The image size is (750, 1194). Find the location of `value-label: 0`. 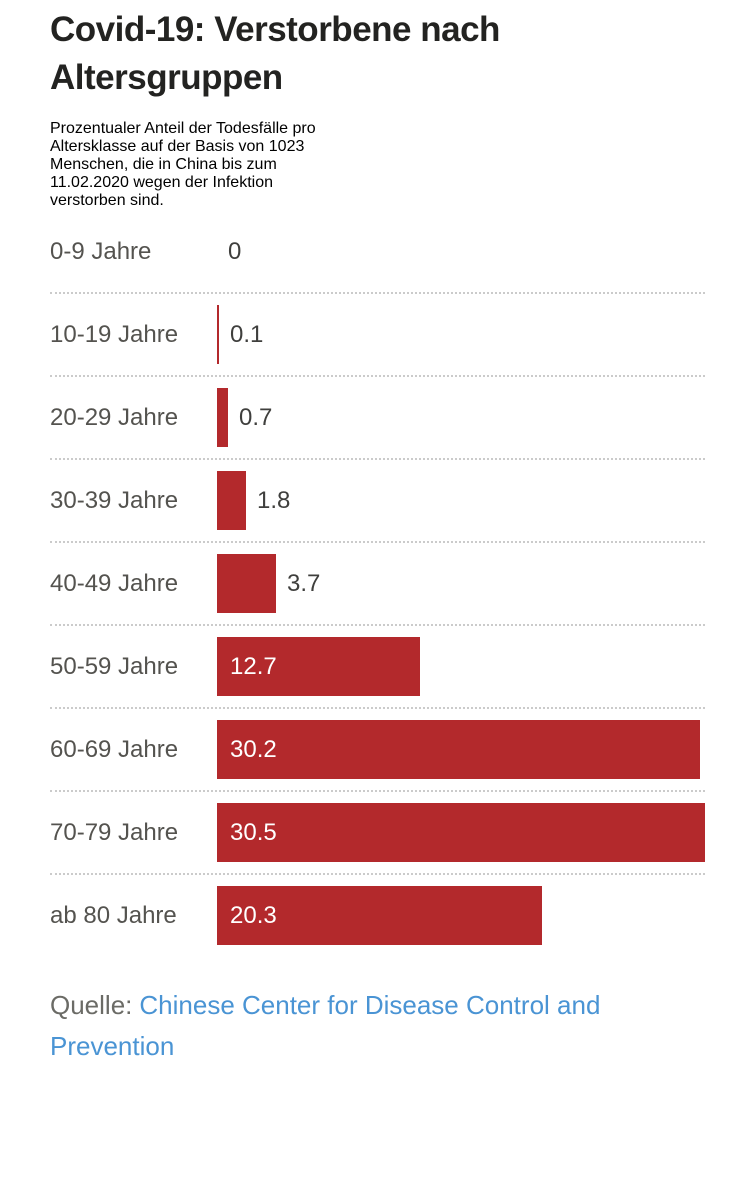

value-label: 0 is located at coordinates (235, 251).